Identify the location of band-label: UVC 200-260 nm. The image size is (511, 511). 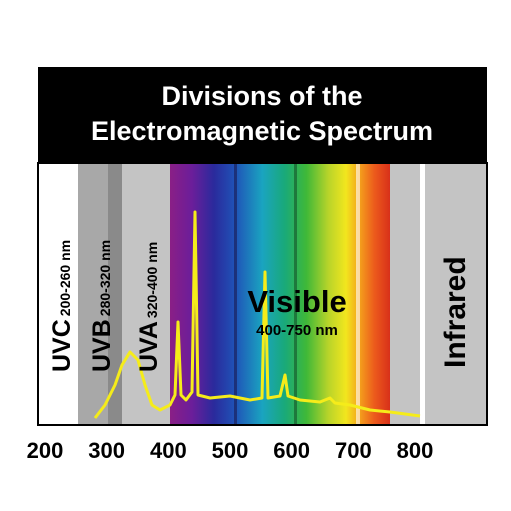
(62, 306).